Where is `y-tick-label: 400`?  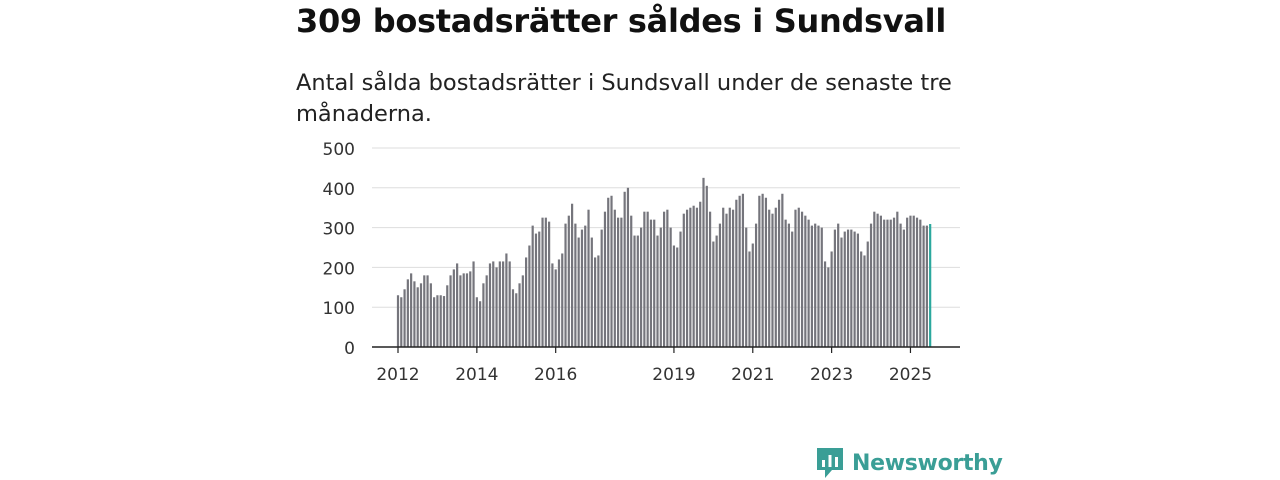 y-tick-label: 400 is located at coordinates (339, 190).